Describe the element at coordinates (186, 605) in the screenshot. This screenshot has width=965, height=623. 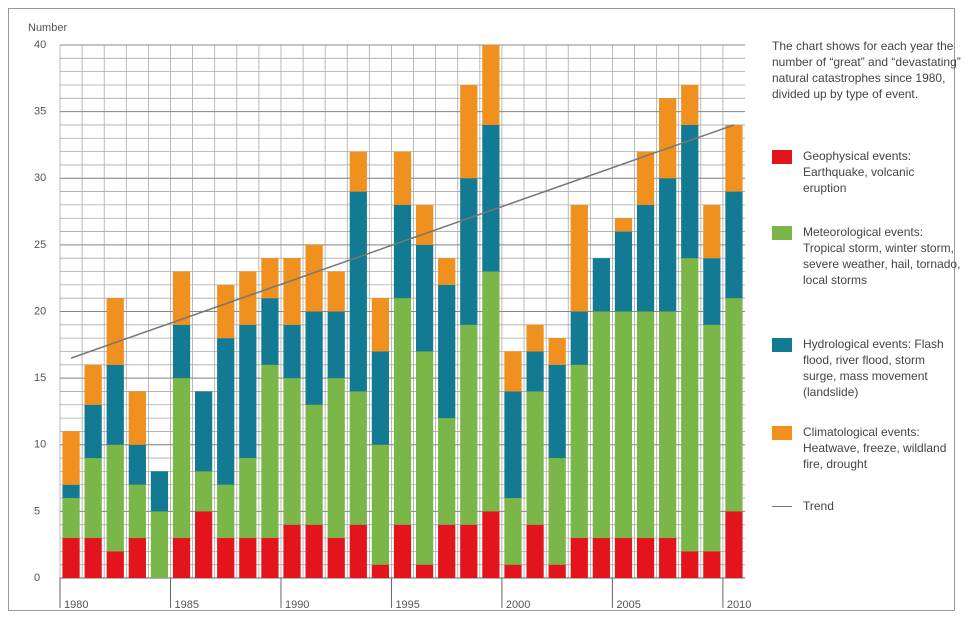
I see `x-tick-label: 1985` at that location.